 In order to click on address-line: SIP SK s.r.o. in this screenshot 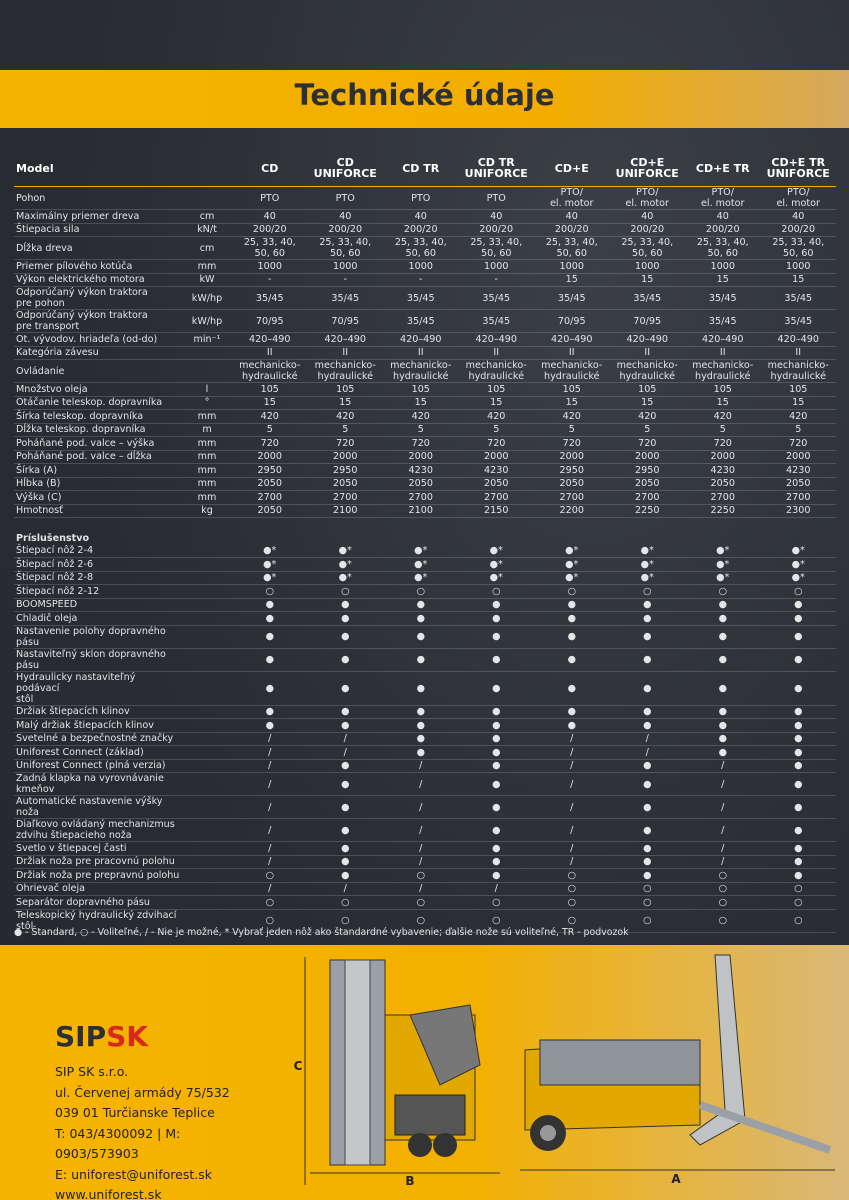, I will do `click(92, 1071)`.